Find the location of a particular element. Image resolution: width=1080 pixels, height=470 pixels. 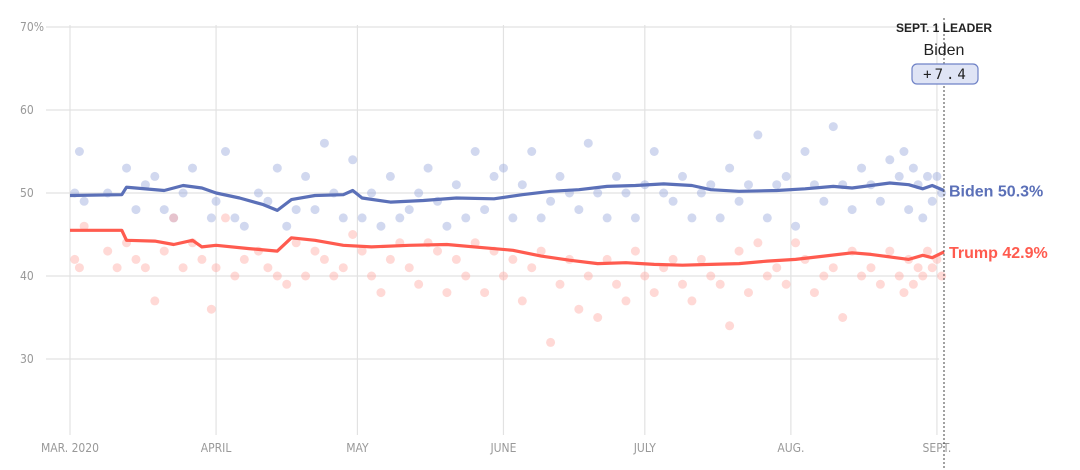

x-tick-label: SEPT. is located at coordinates (937, 448).